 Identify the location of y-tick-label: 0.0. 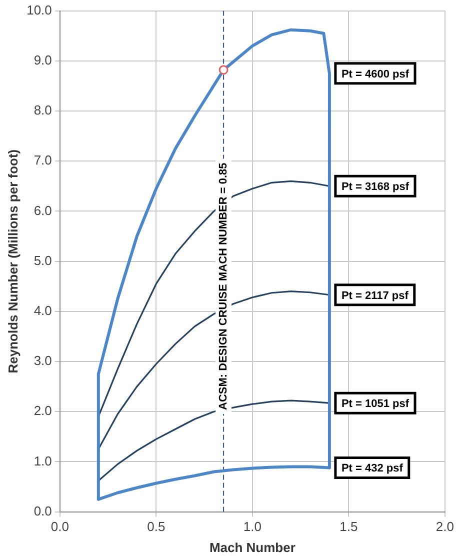
(43, 510).